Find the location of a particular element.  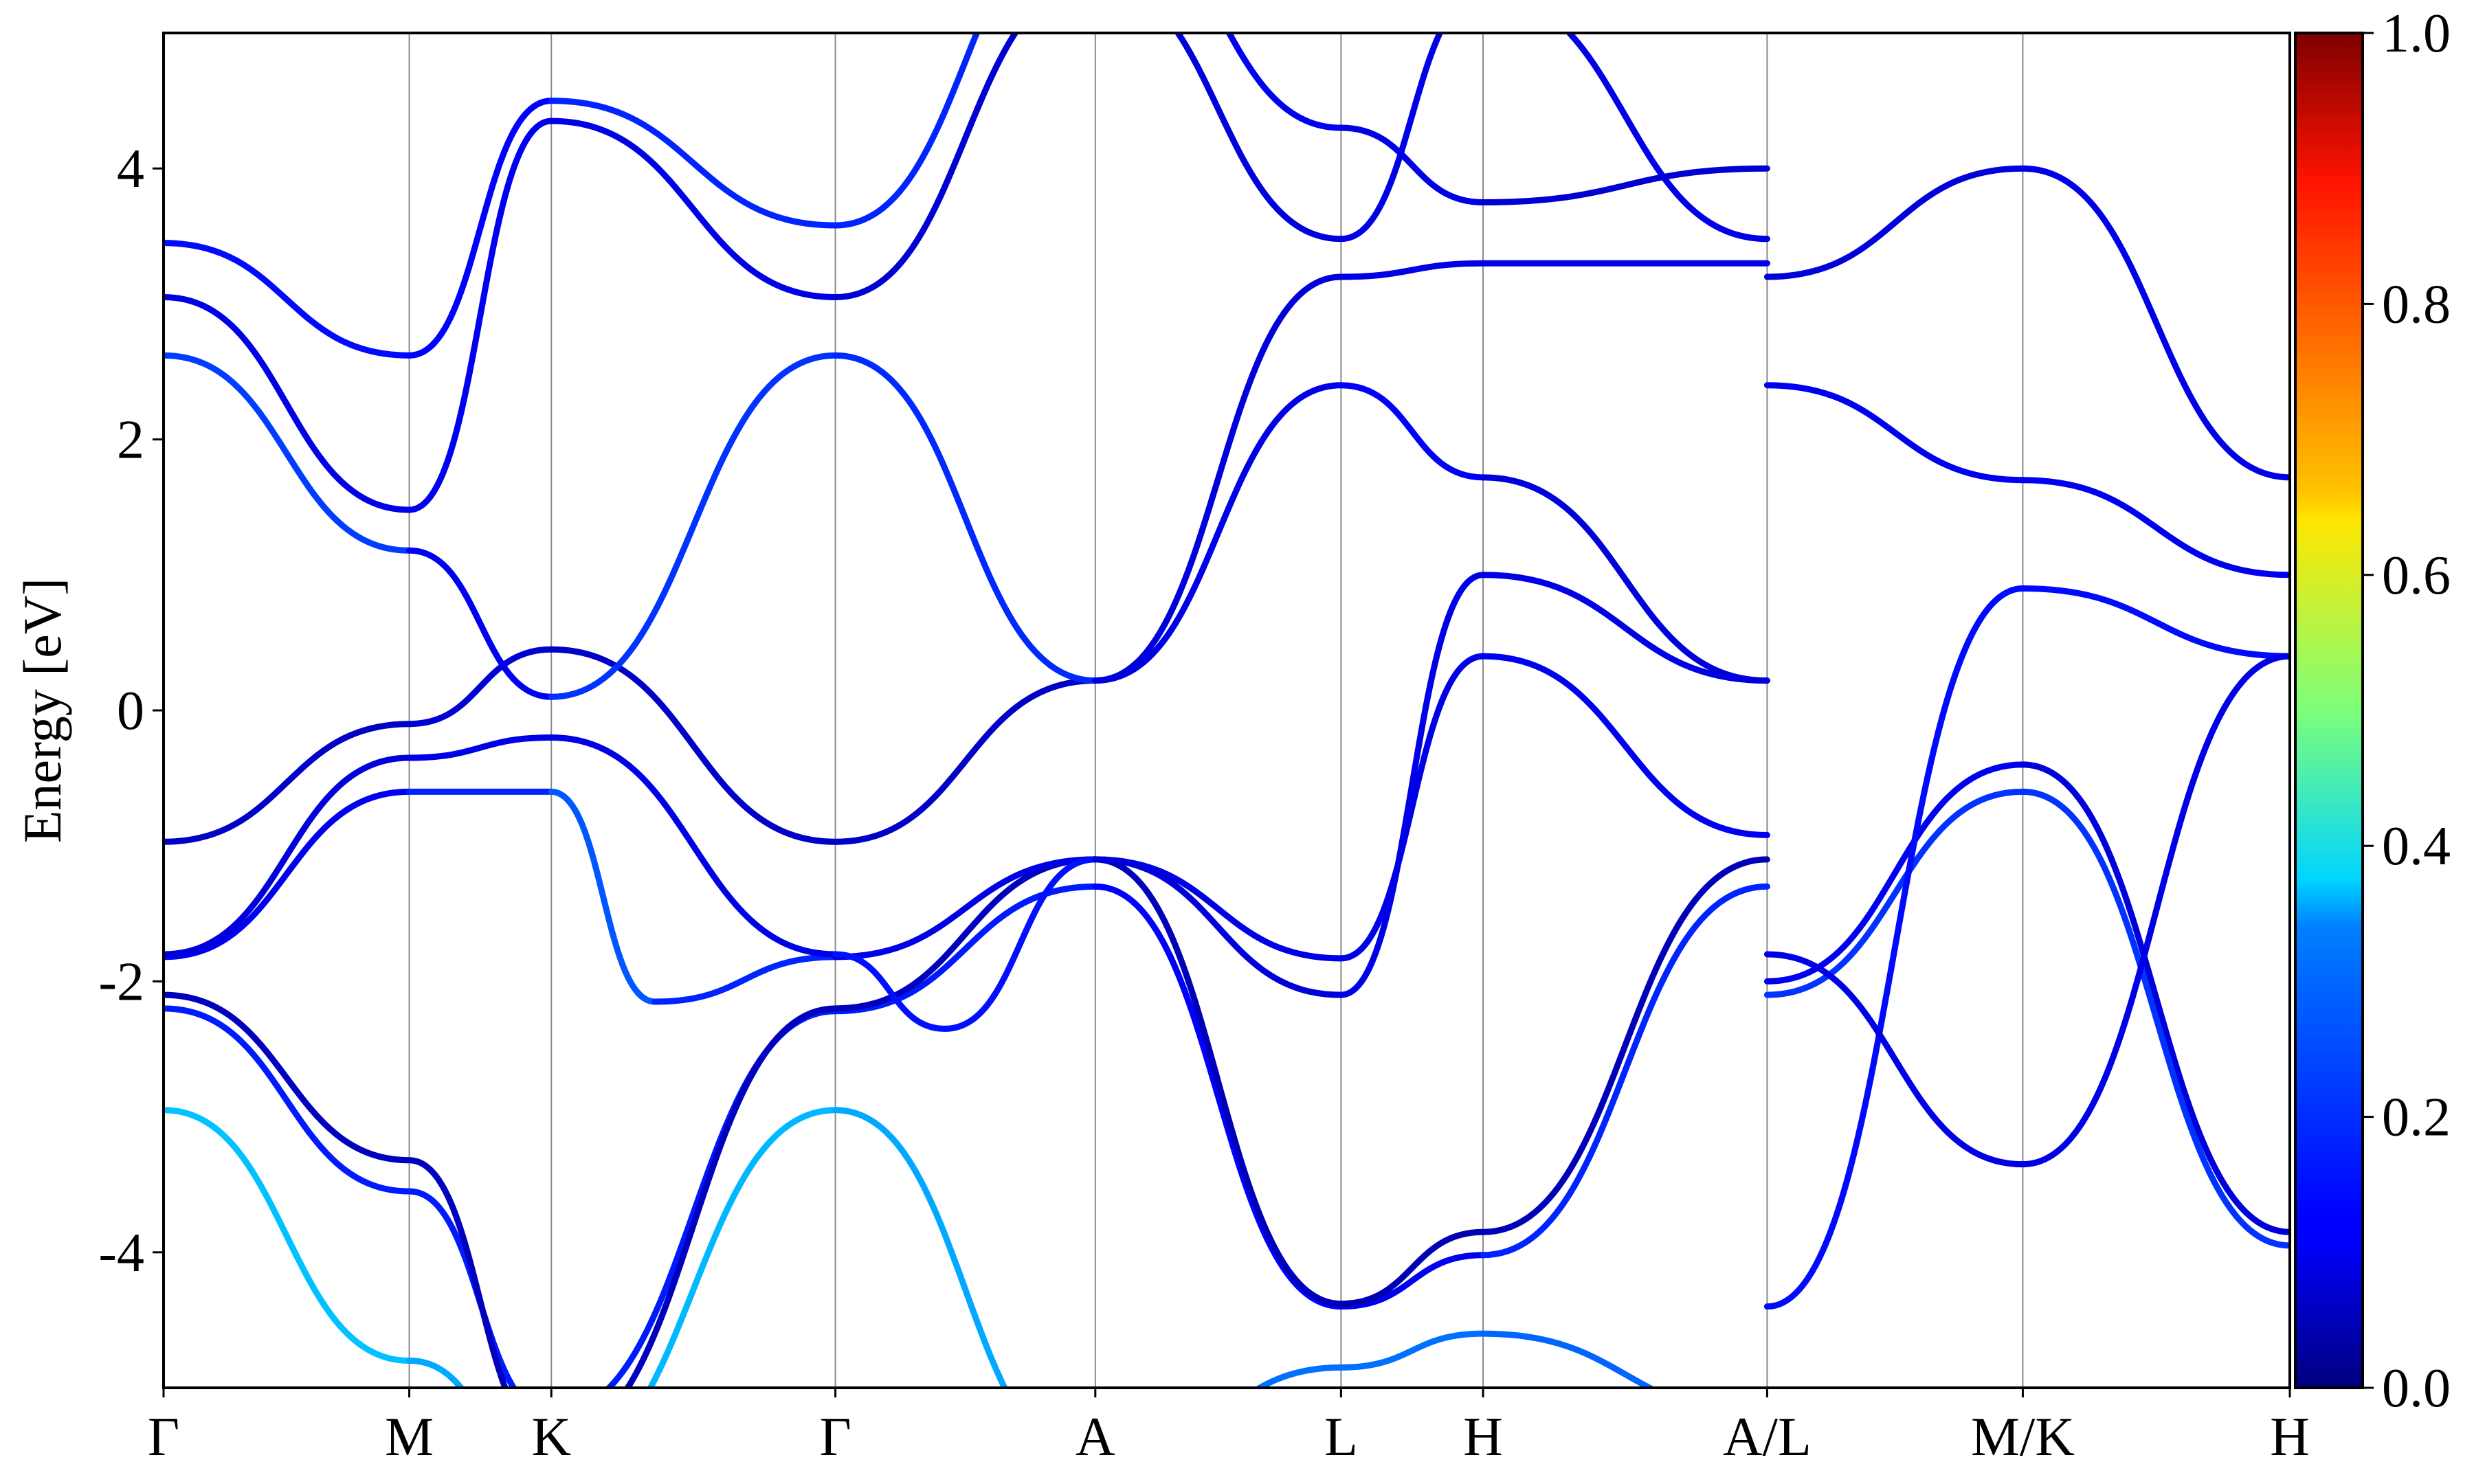

x-tick-label: K is located at coordinates (551, 1437).